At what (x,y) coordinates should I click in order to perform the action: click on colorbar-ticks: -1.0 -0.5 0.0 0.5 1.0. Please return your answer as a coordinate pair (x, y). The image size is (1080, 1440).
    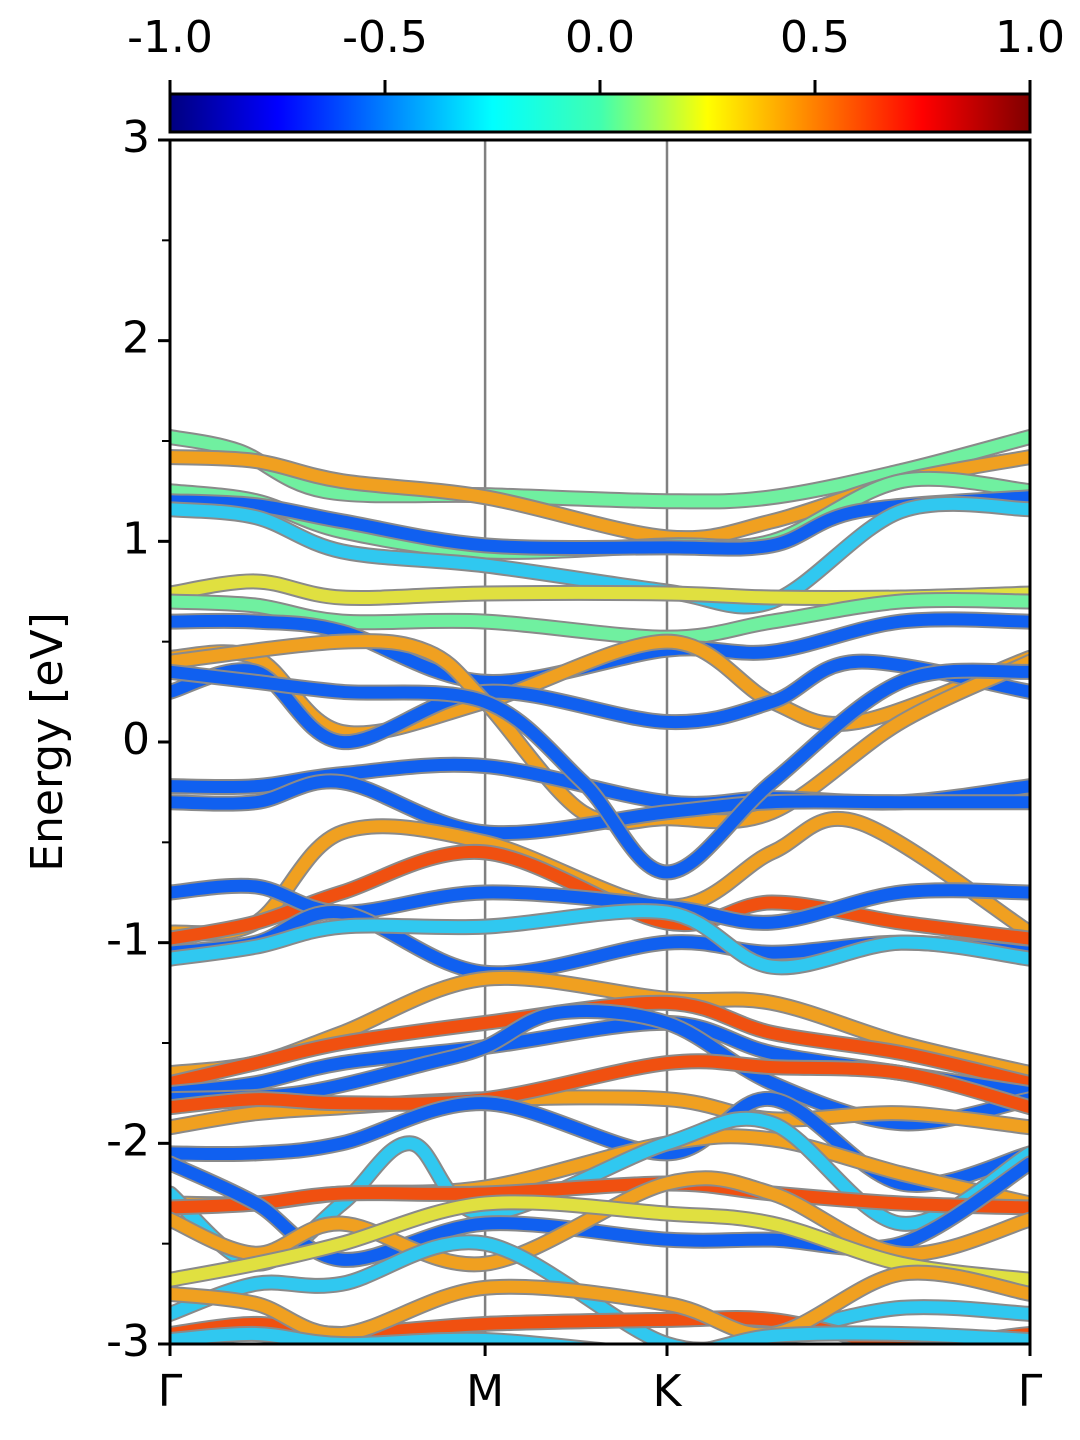
    Looking at the image, I should click on (596, 53).